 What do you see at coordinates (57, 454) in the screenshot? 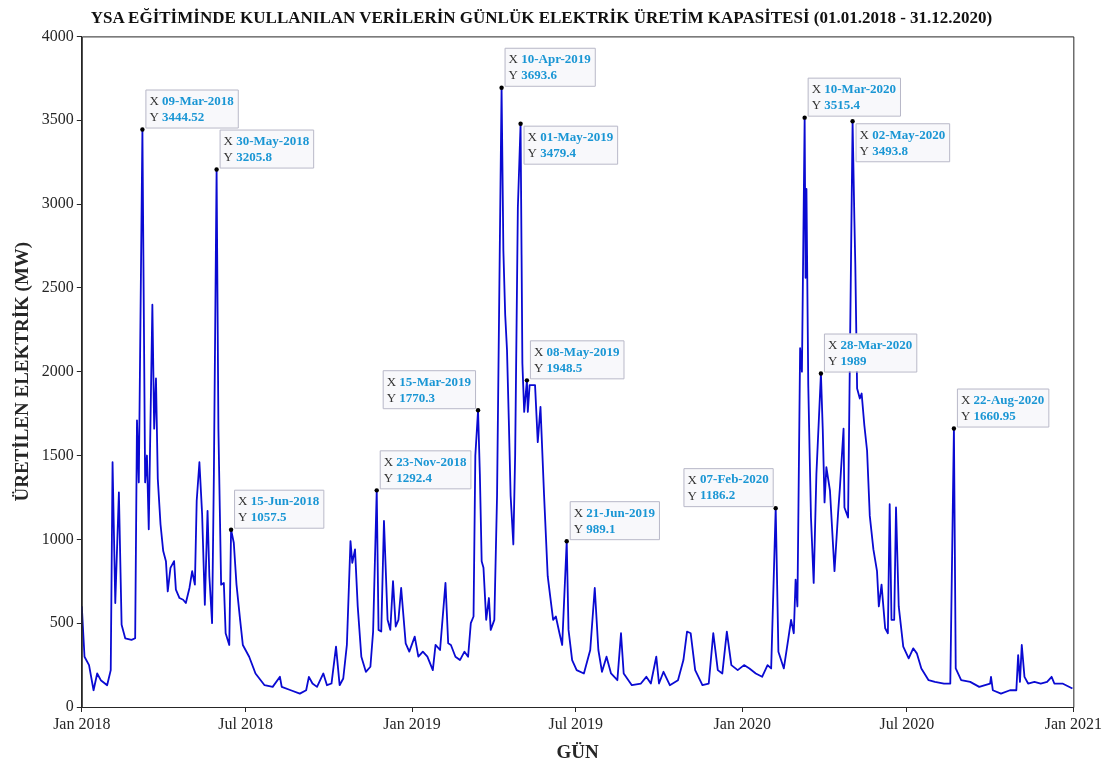
I see `y-tick-label: 1500` at bounding box center [57, 454].